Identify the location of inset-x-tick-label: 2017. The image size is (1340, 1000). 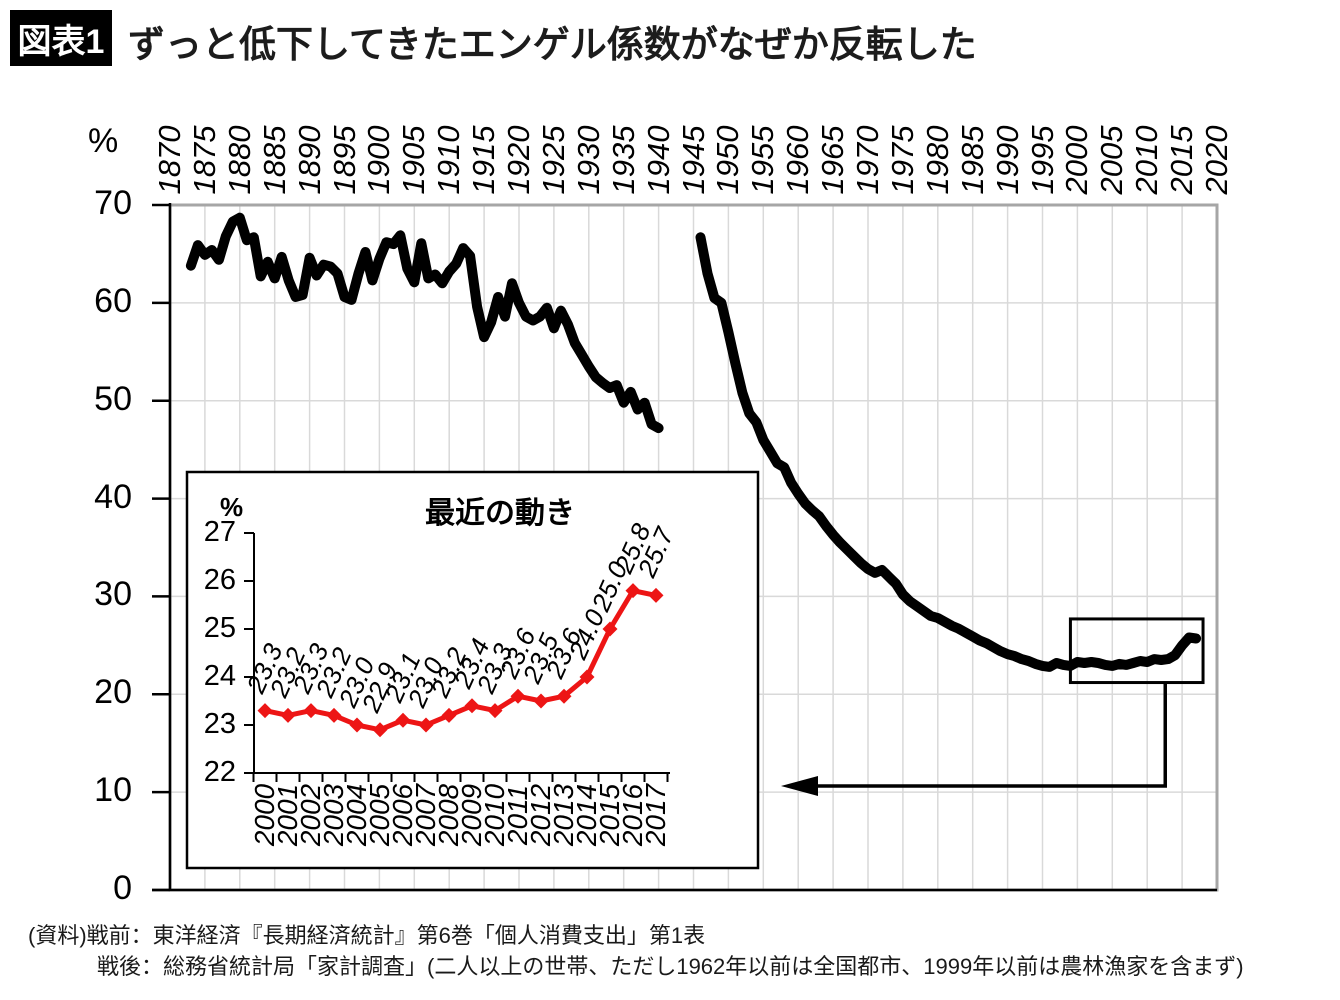
(655, 815).